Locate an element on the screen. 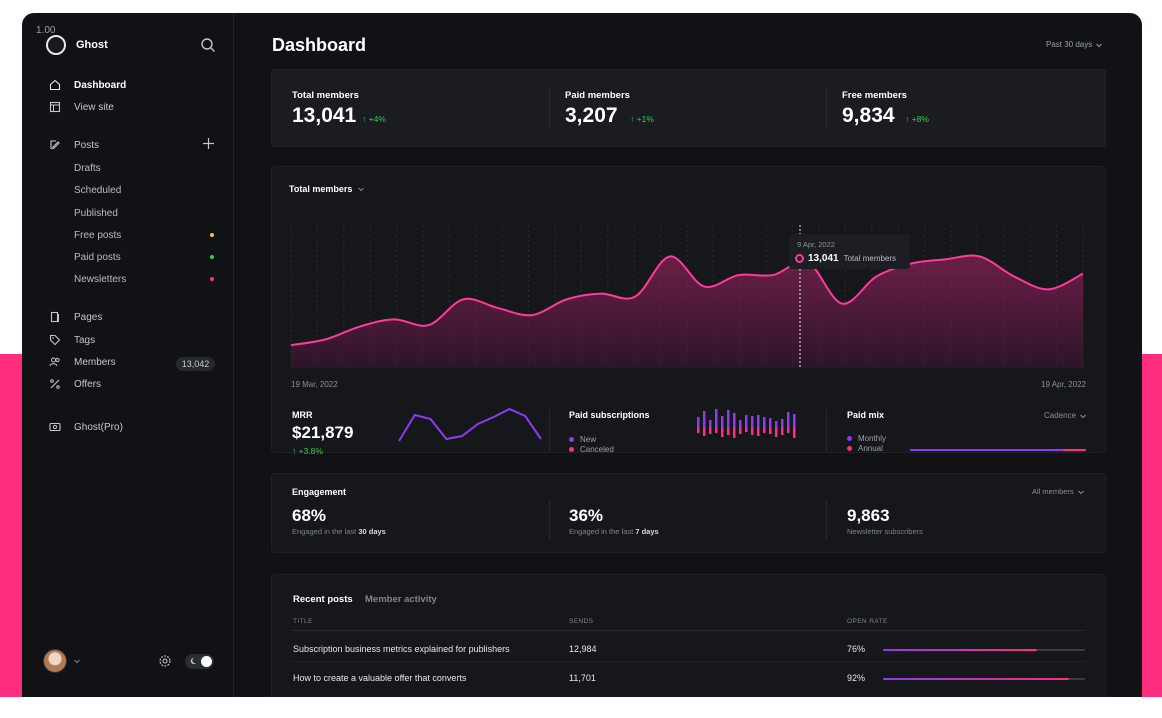  engagement-value: 36% is located at coordinates (586, 515).